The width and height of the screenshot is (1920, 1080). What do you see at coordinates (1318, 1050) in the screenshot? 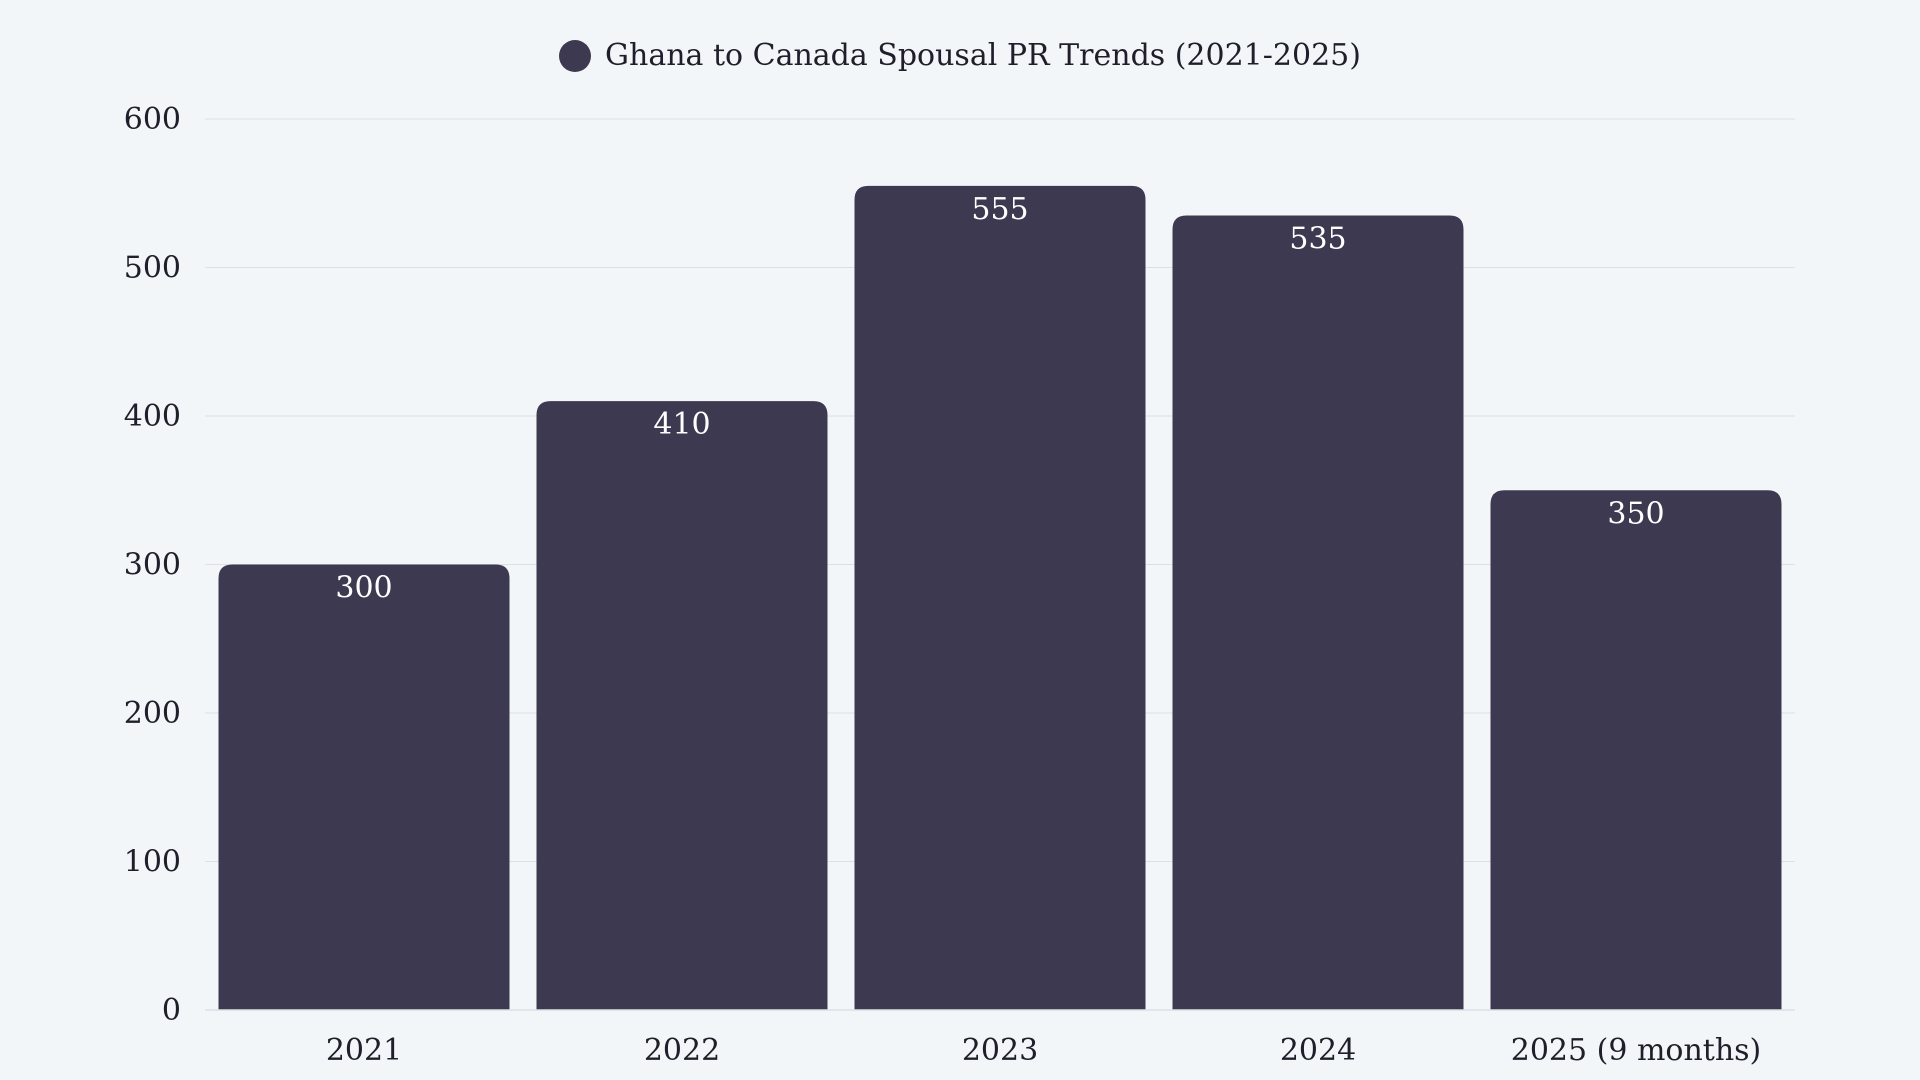
I see `x-tick-label: 2024` at bounding box center [1318, 1050].